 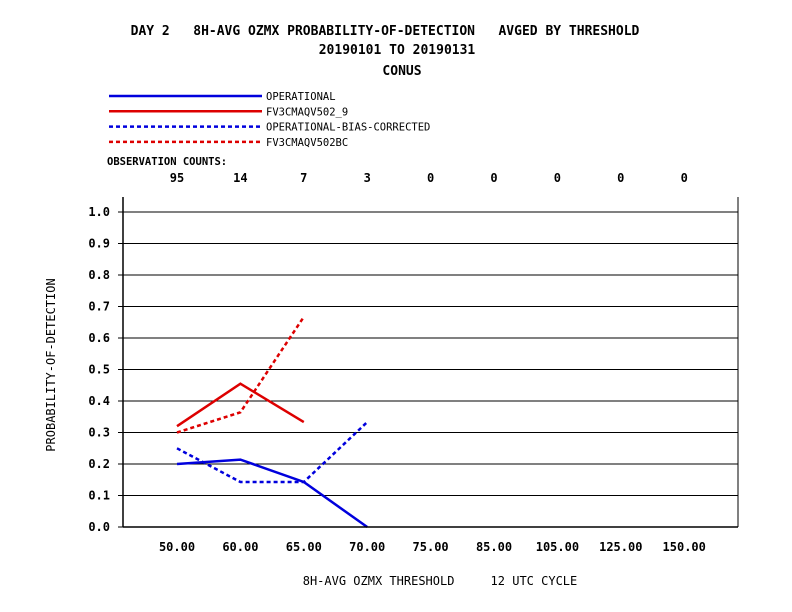 What do you see at coordinates (177, 547) in the screenshot?
I see `x-tick-label: 50.00` at bounding box center [177, 547].